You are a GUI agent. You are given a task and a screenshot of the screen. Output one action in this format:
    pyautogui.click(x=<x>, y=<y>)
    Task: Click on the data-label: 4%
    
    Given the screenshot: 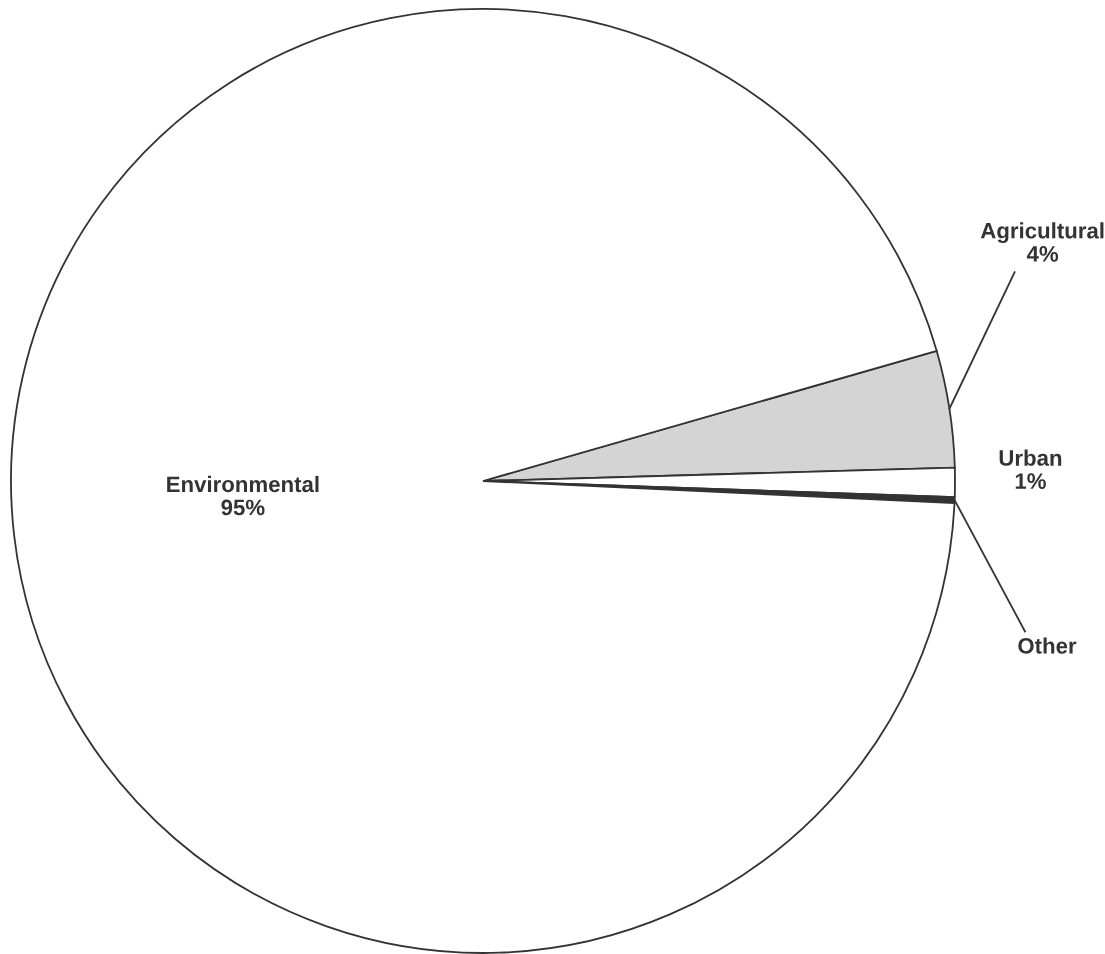 What is the action you would take?
    pyautogui.click(x=1042, y=254)
    